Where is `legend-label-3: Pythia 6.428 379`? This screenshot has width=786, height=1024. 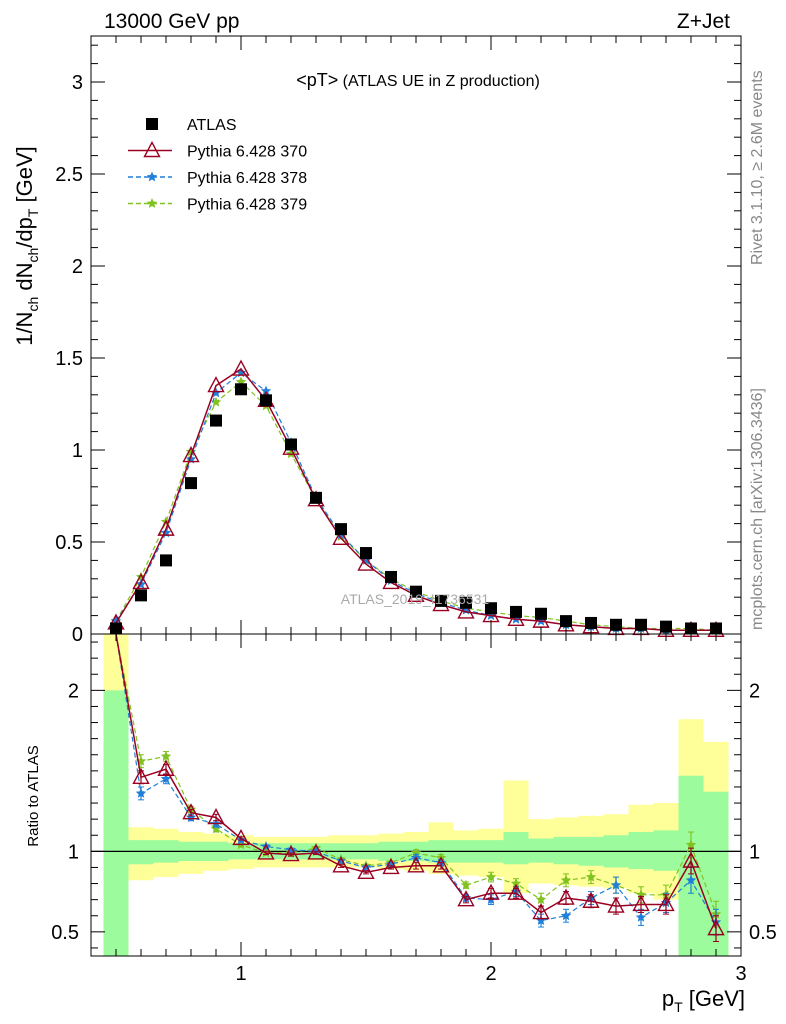 legend-label-3: Pythia 6.428 379 is located at coordinates (247, 205).